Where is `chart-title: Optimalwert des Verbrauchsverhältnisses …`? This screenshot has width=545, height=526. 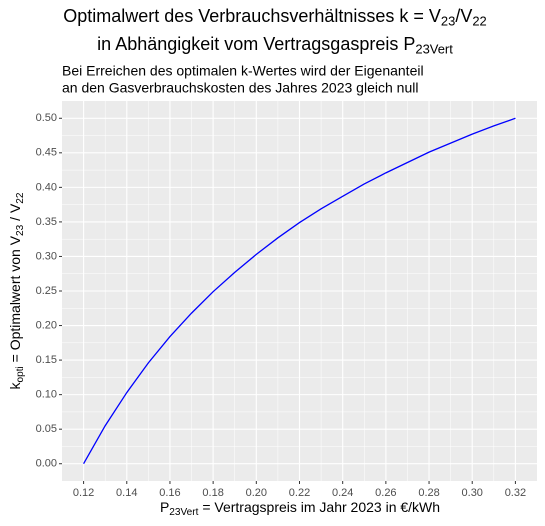
chart-title: Optimalwert des Verbrauchsverhältnisses … is located at coordinates (275, 17).